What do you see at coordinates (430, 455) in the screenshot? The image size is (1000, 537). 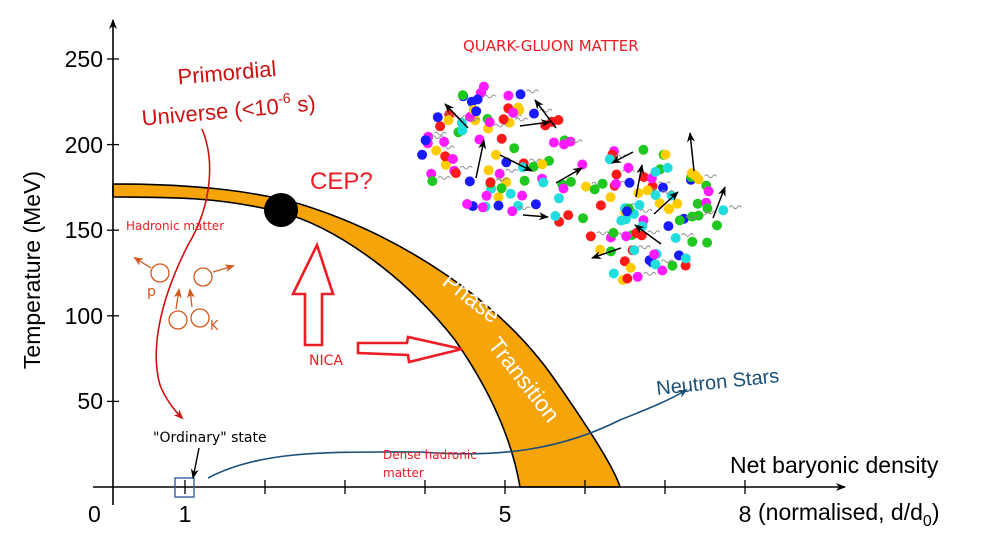 I see `dense-hadronic-label-line1: Dense hadronic` at bounding box center [430, 455].